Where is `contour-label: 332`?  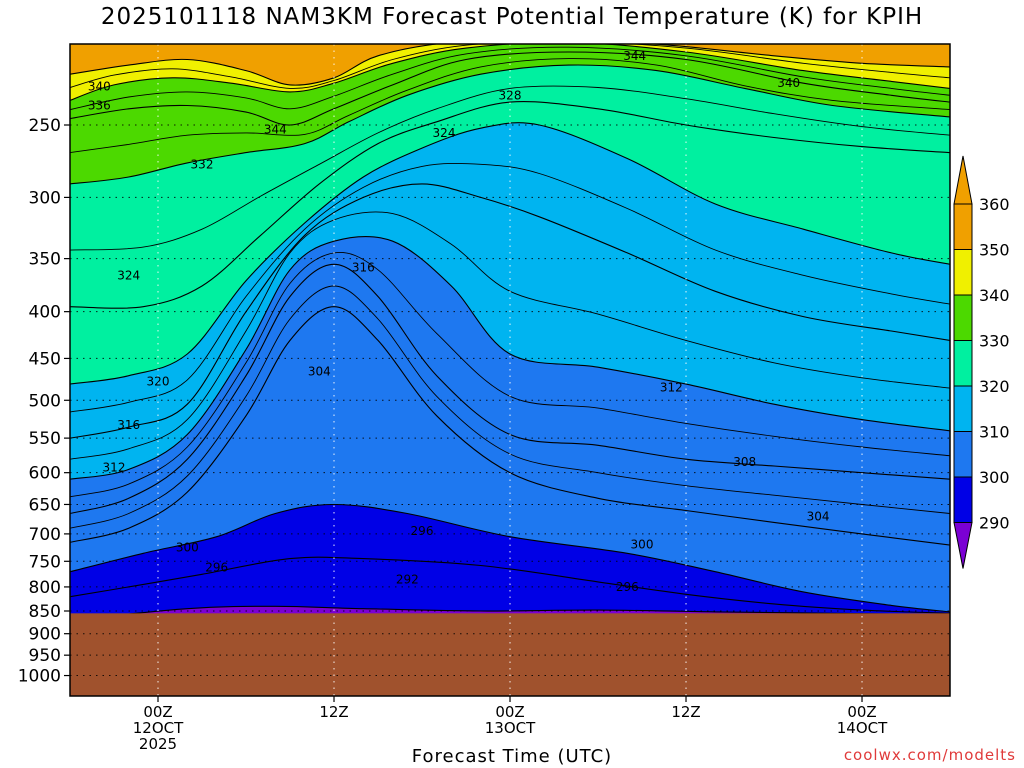
contour-label: 332 is located at coordinates (202, 164).